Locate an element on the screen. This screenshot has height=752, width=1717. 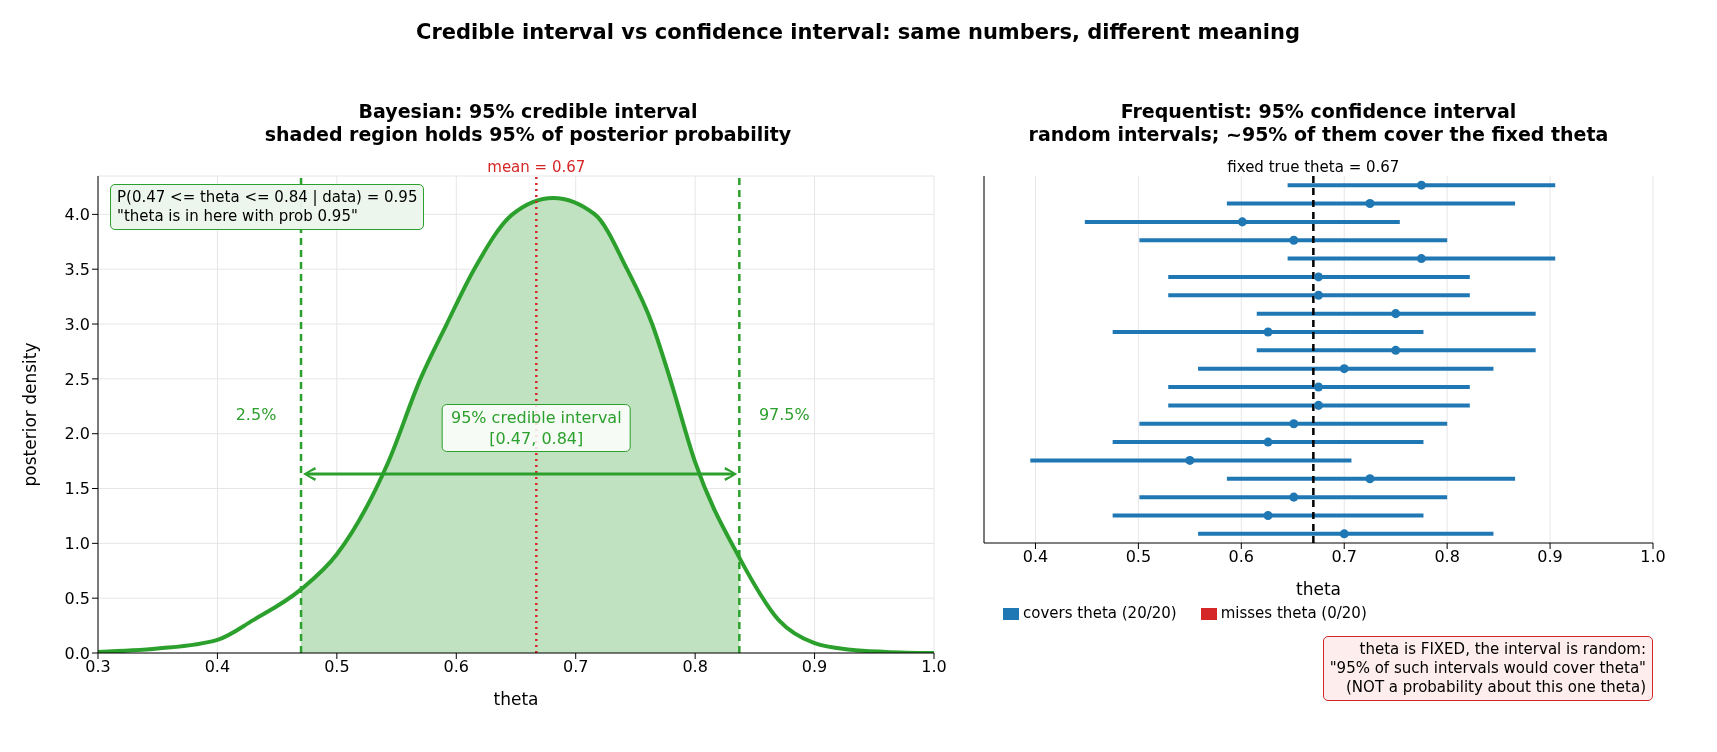
legend-label: covers theta (20/20) is located at coordinates (1100, 613).